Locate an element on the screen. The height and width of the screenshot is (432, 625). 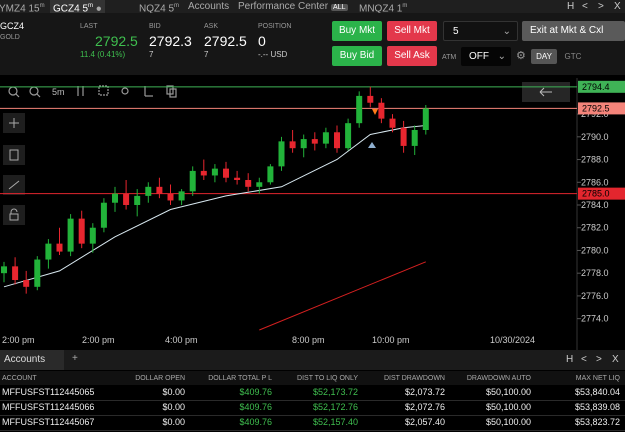
panel-tab: Accounts is located at coordinates (32, 360).